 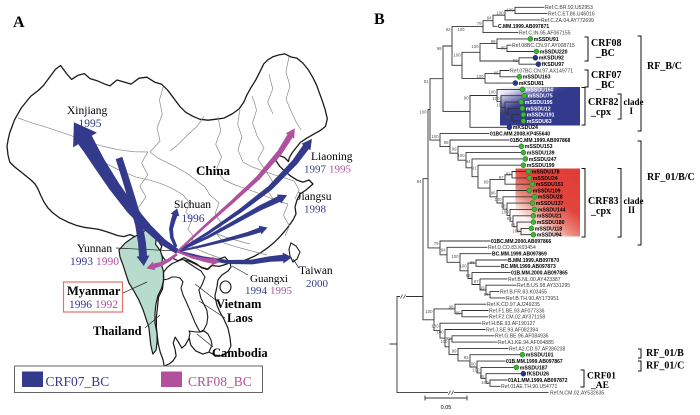 What do you see at coordinates (553, 65) in the screenshot?
I see `svg-text: fKSDU97` at bounding box center [553, 65].